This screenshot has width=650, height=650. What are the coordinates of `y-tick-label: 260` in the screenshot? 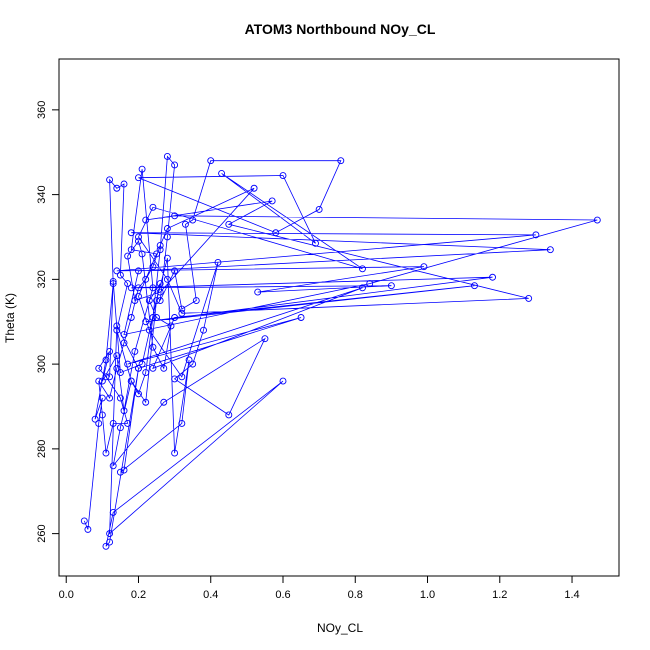 It's located at (42, 533).